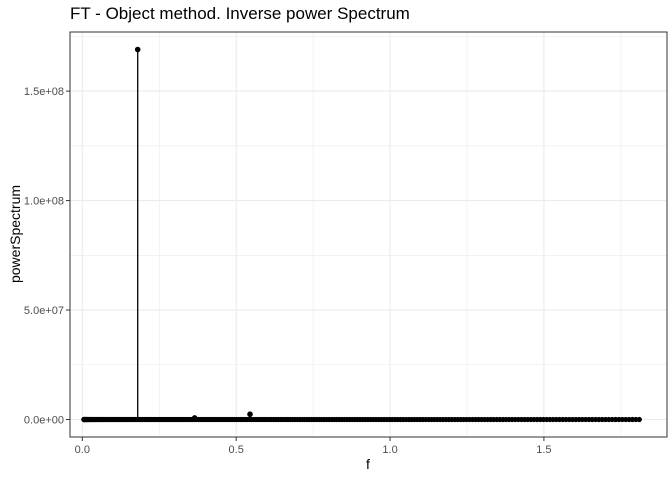  What do you see at coordinates (82, 450) in the screenshot?
I see `x-tick-label: 0.0` at bounding box center [82, 450].